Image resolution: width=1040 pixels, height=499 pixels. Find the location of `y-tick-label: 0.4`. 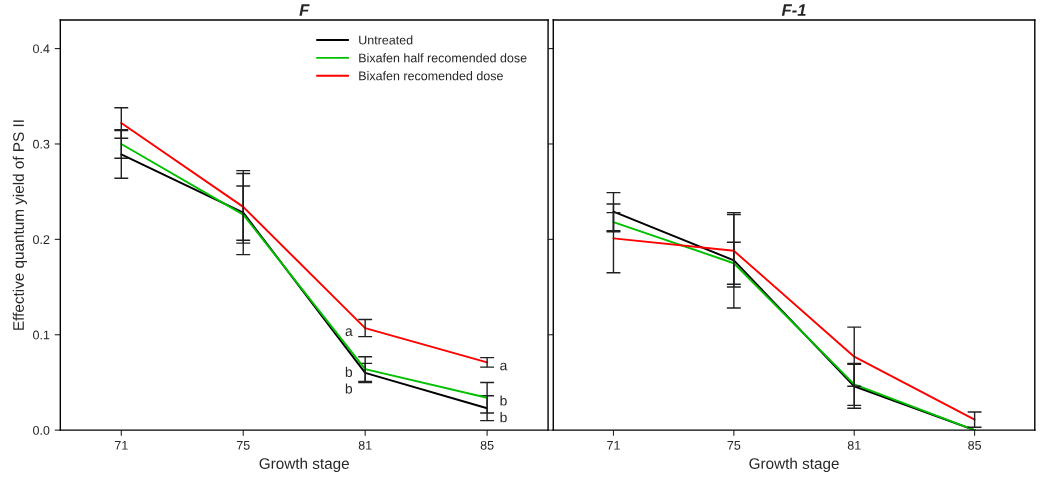

y-tick-label: 0.4 is located at coordinates (41, 49).